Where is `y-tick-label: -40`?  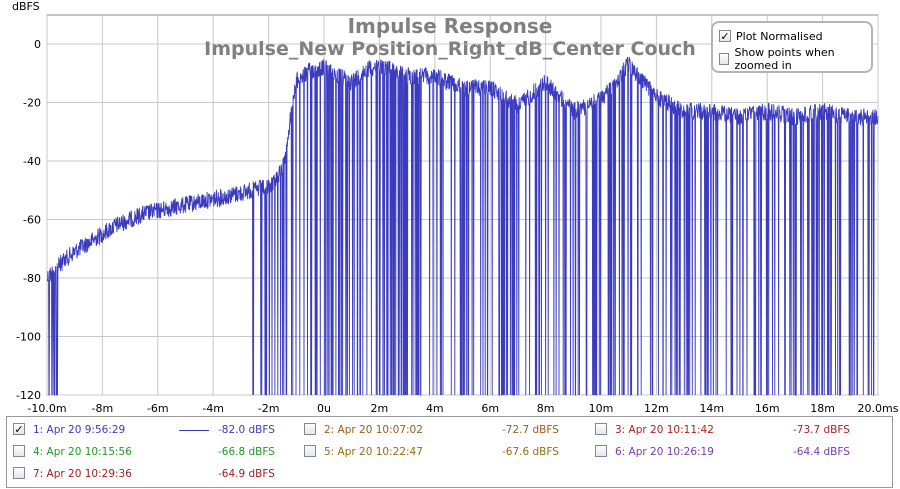
y-tick-label: -40 is located at coordinates (32, 161).